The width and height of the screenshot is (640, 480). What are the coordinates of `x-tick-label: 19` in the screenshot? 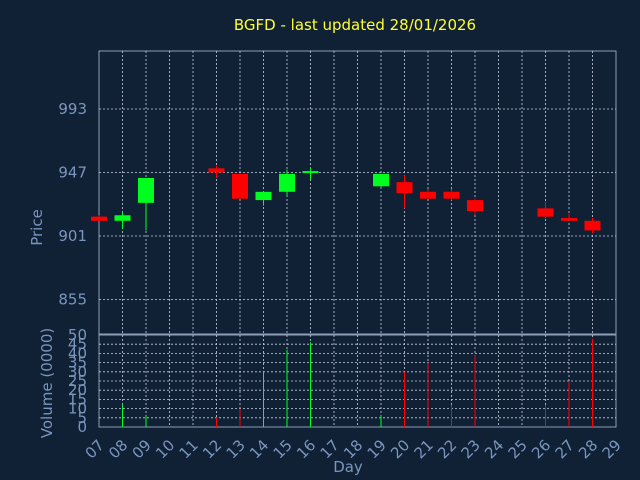 It's located at (377, 449).